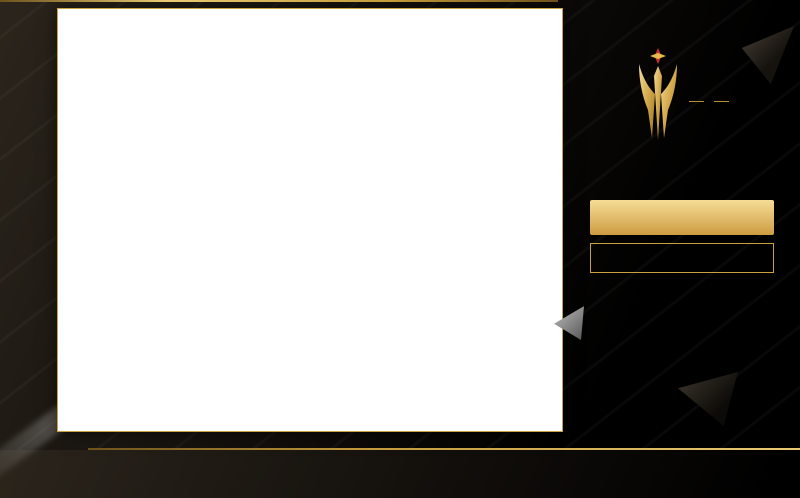 Image resolution: width=800 pixels, height=498 pixels. What do you see at coordinates (647, 101) in the screenshot?
I see `trophy-left-wing` at bounding box center [647, 101].